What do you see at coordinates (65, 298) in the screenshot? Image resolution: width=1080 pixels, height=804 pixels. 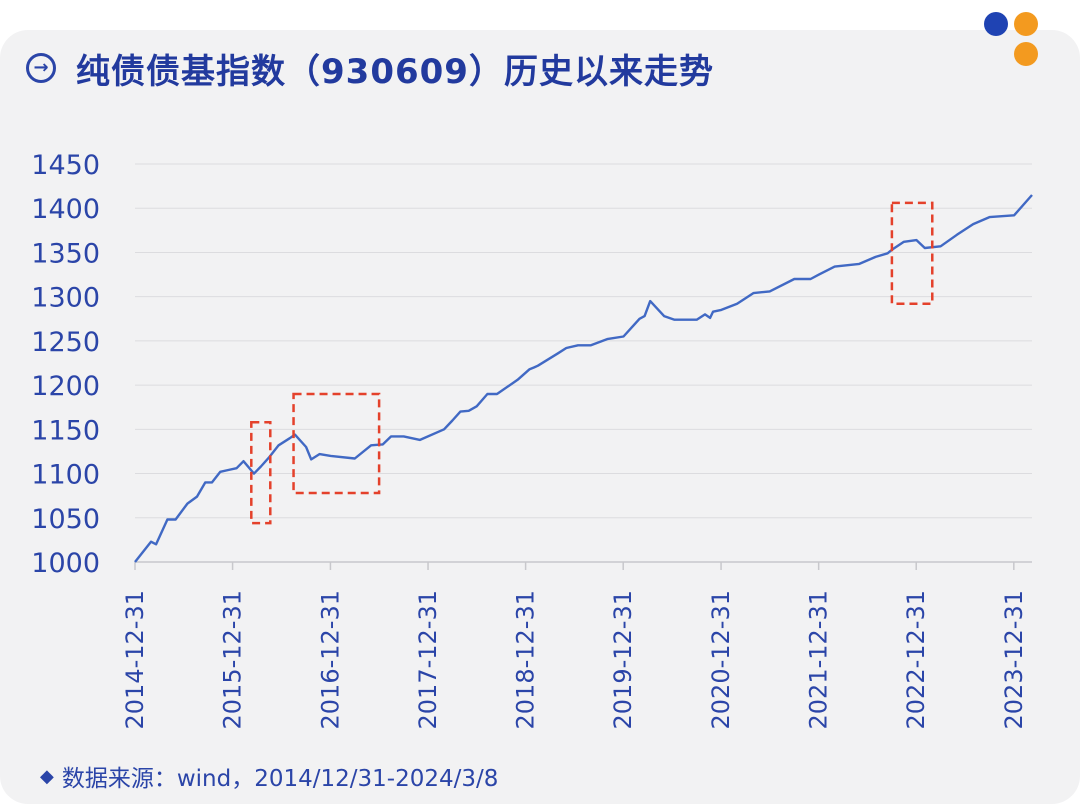 I see `y-tick-label: 1300` at bounding box center [65, 298].